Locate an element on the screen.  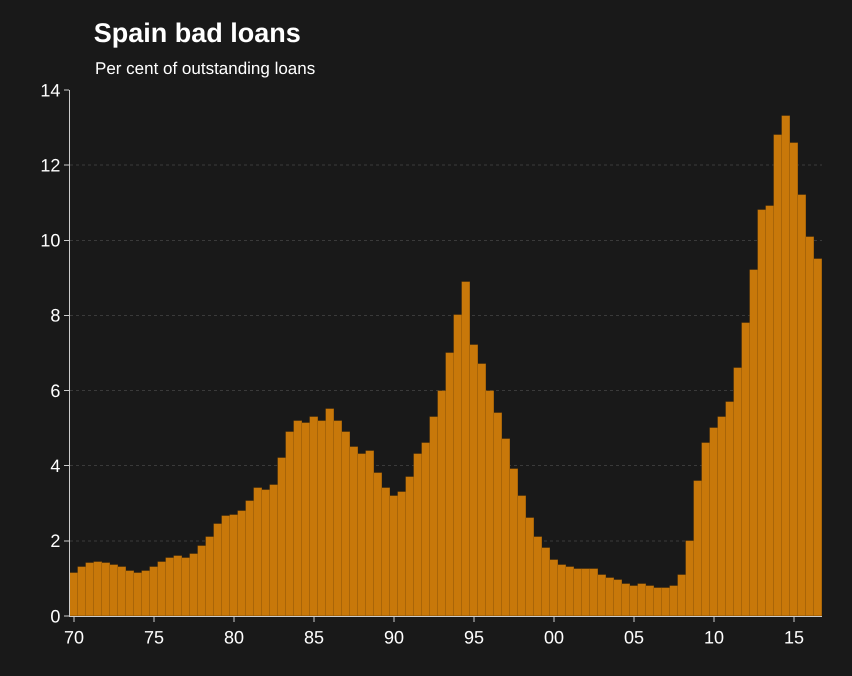
chart-subtitle: Per cent of outstanding loans is located at coordinates (205, 68).